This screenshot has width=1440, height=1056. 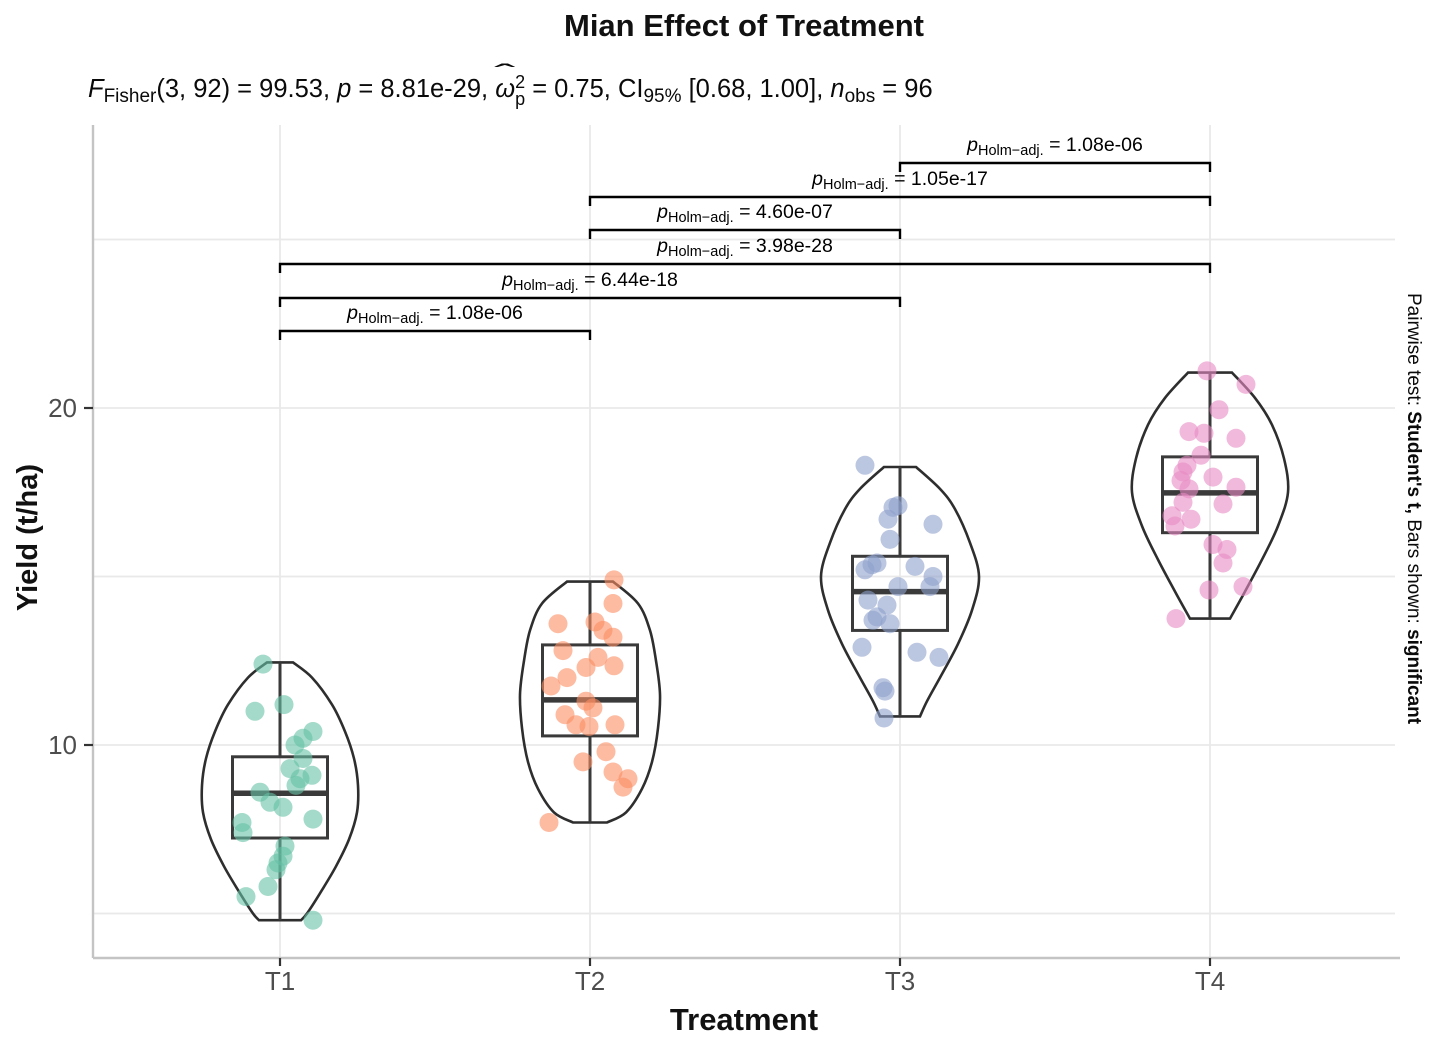 I want to click on y-tick-label: 10, so click(x=62, y=745).